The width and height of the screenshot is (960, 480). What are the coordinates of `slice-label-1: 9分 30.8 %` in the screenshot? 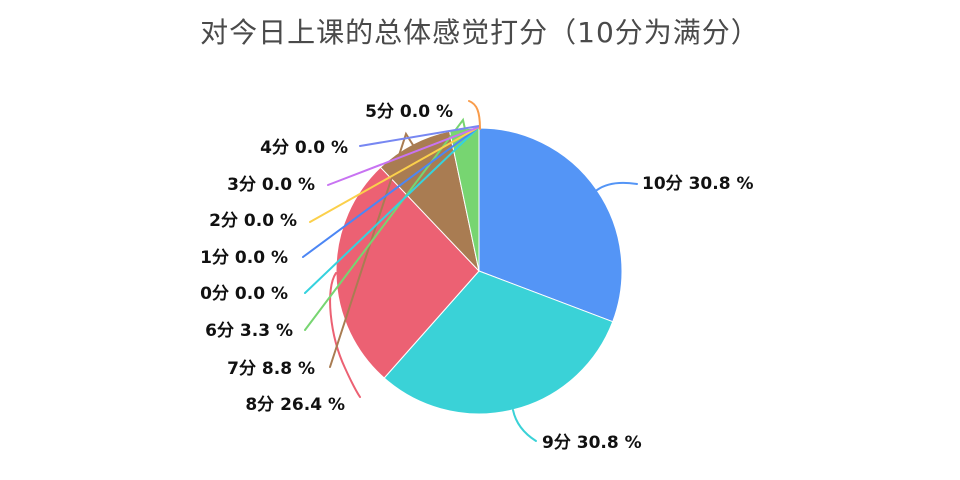 It's located at (592, 443).